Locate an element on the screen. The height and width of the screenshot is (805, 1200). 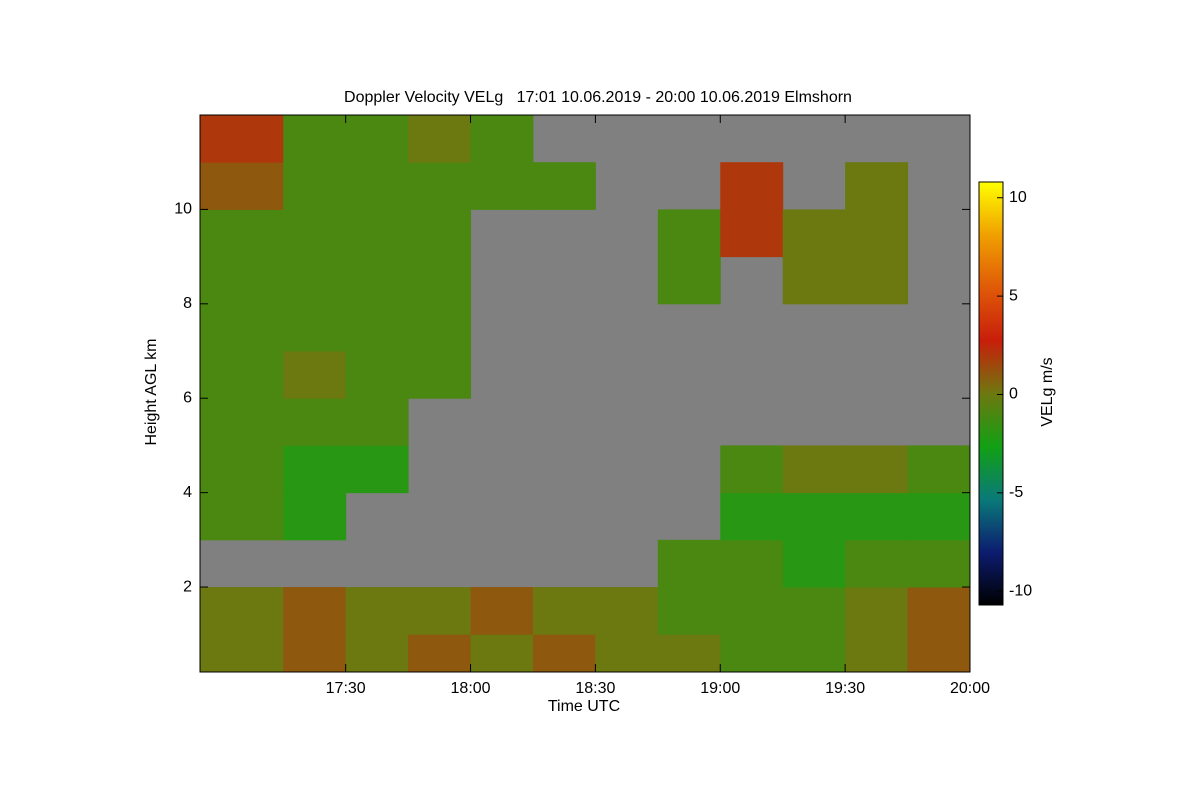
colorbar-tick-label: 10 is located at coordinates (1018, 197).